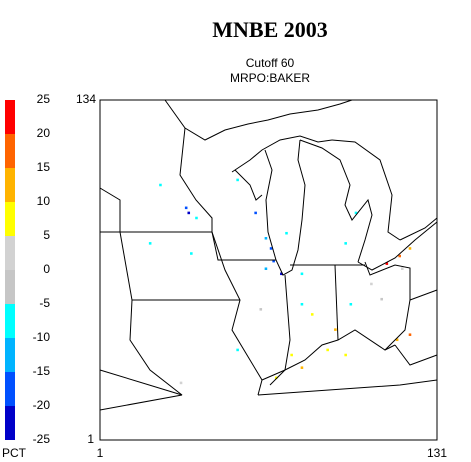 The width and height of the screenshot is (471, 462). Describe the element at coordinates (44, 201) in the screenshot. I see `colorbar-tick-label: 10` at that location.